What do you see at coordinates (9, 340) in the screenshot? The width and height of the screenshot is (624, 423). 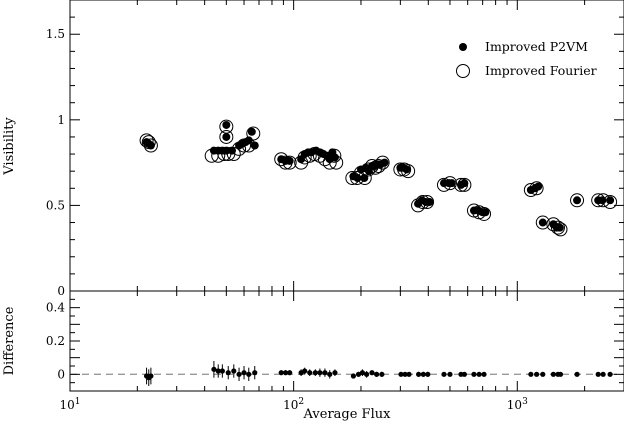 I see `y-axis-label-difference: Difference` at bounding box center [9, 340].